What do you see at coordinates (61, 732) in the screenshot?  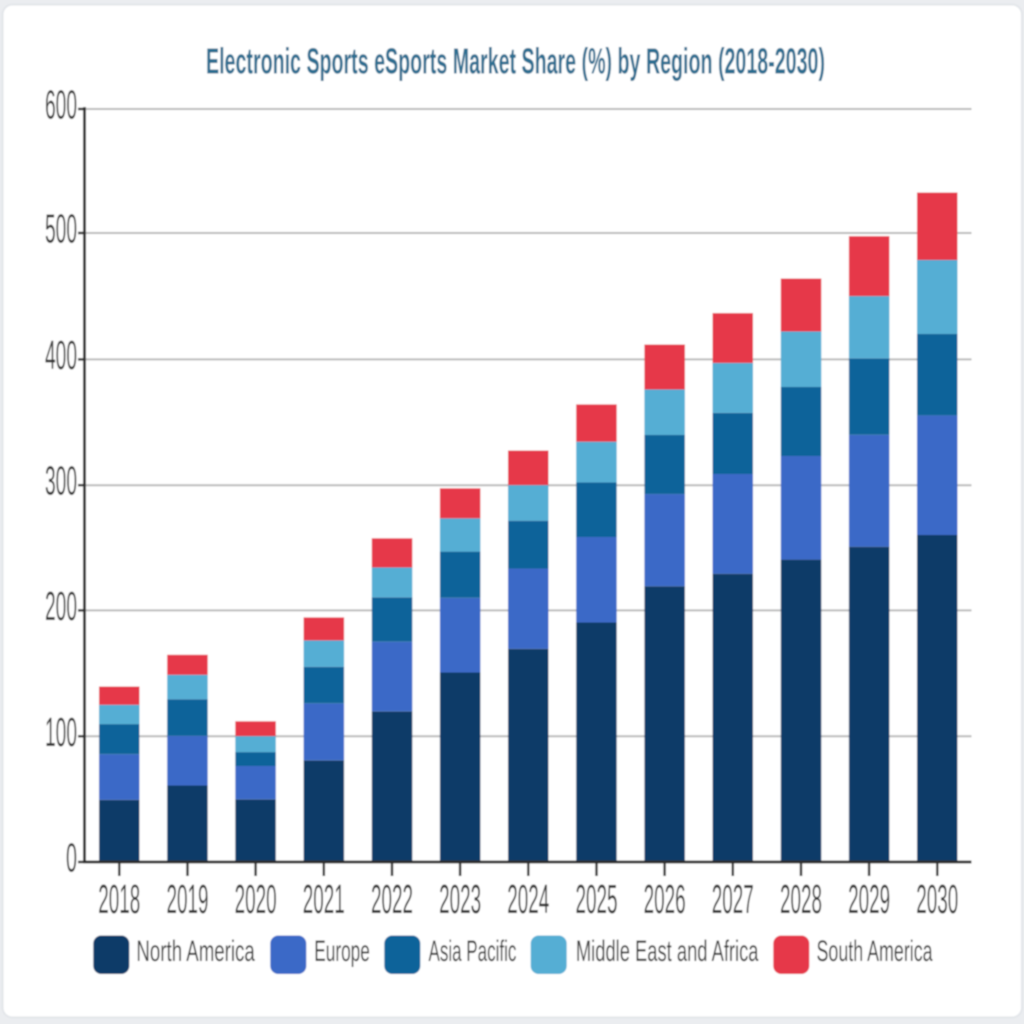 I see `svg-text: 100` at bounding box center [61, 732].